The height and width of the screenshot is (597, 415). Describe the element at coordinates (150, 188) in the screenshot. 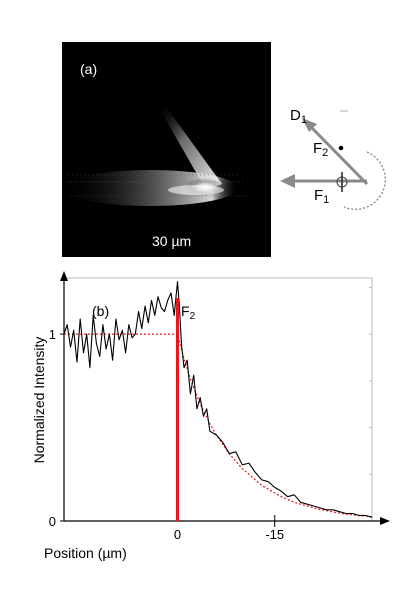

I see `light-band` at that location.